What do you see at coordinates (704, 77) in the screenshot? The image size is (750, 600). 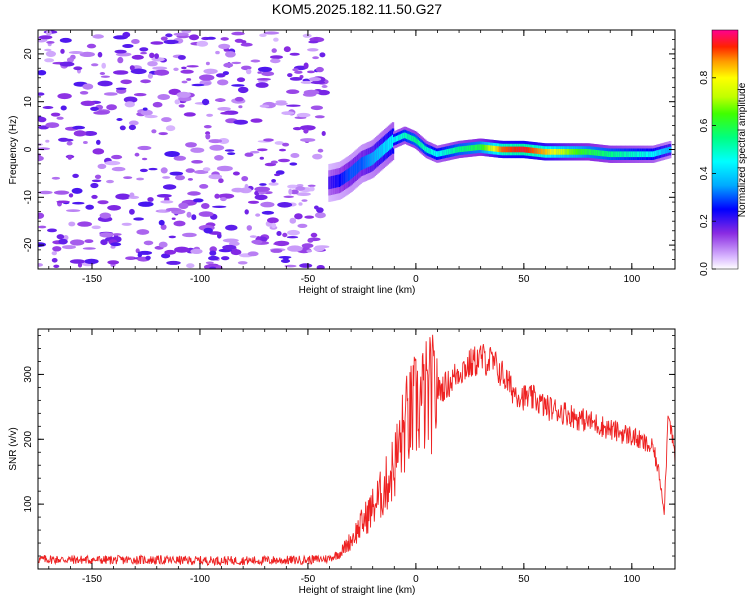 I see `colorbar-tick-label: 0.8` at bounding box center [704, 77].